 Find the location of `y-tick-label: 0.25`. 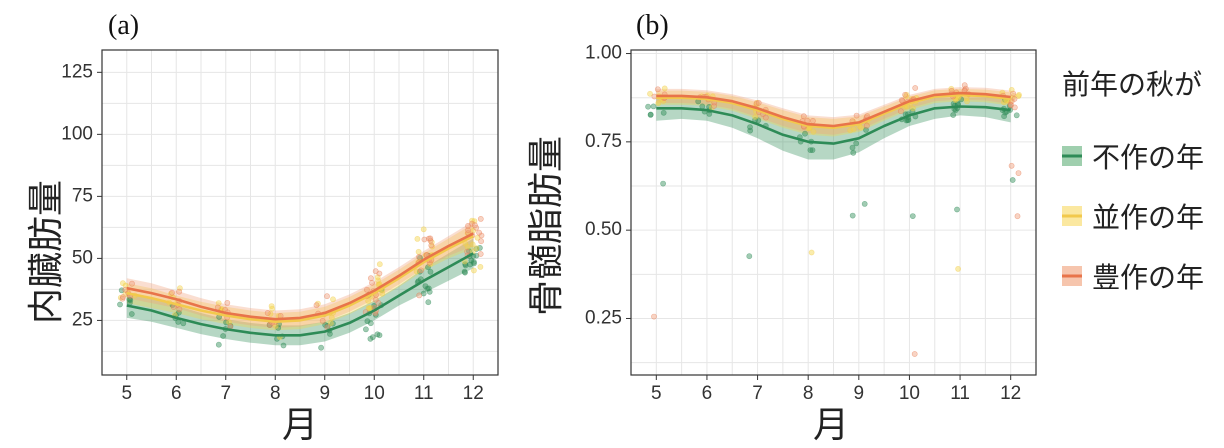

y-tick-label: 0.25 is located at coordinates (603, 317).